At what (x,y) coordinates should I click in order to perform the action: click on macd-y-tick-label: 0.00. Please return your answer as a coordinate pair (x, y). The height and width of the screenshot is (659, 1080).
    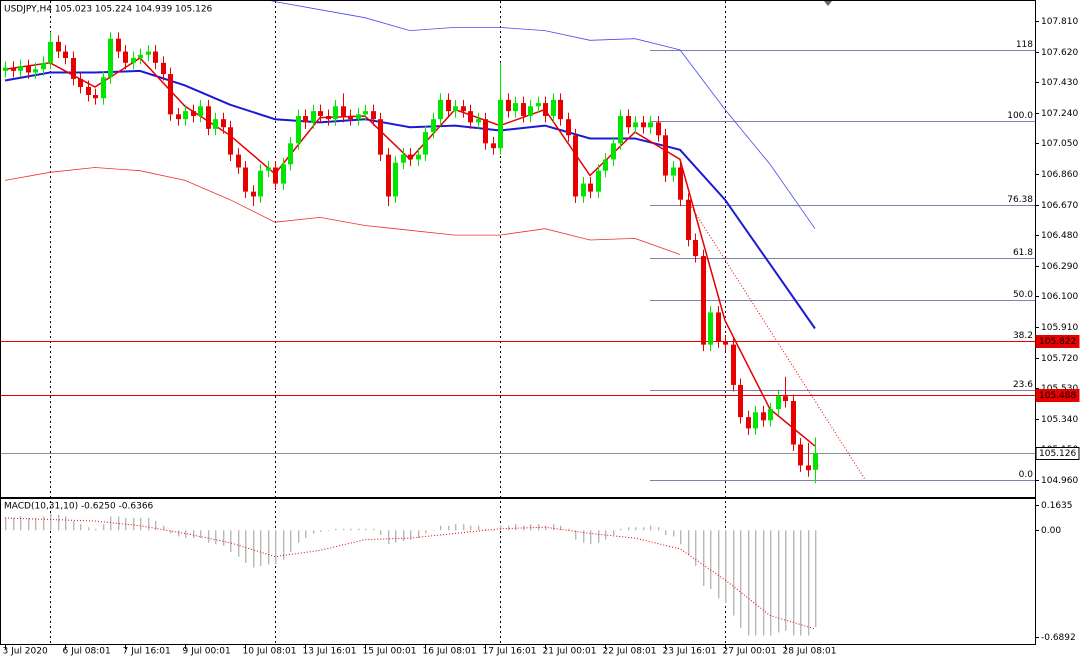
    Looking at the image, I should click on (1051, 531).